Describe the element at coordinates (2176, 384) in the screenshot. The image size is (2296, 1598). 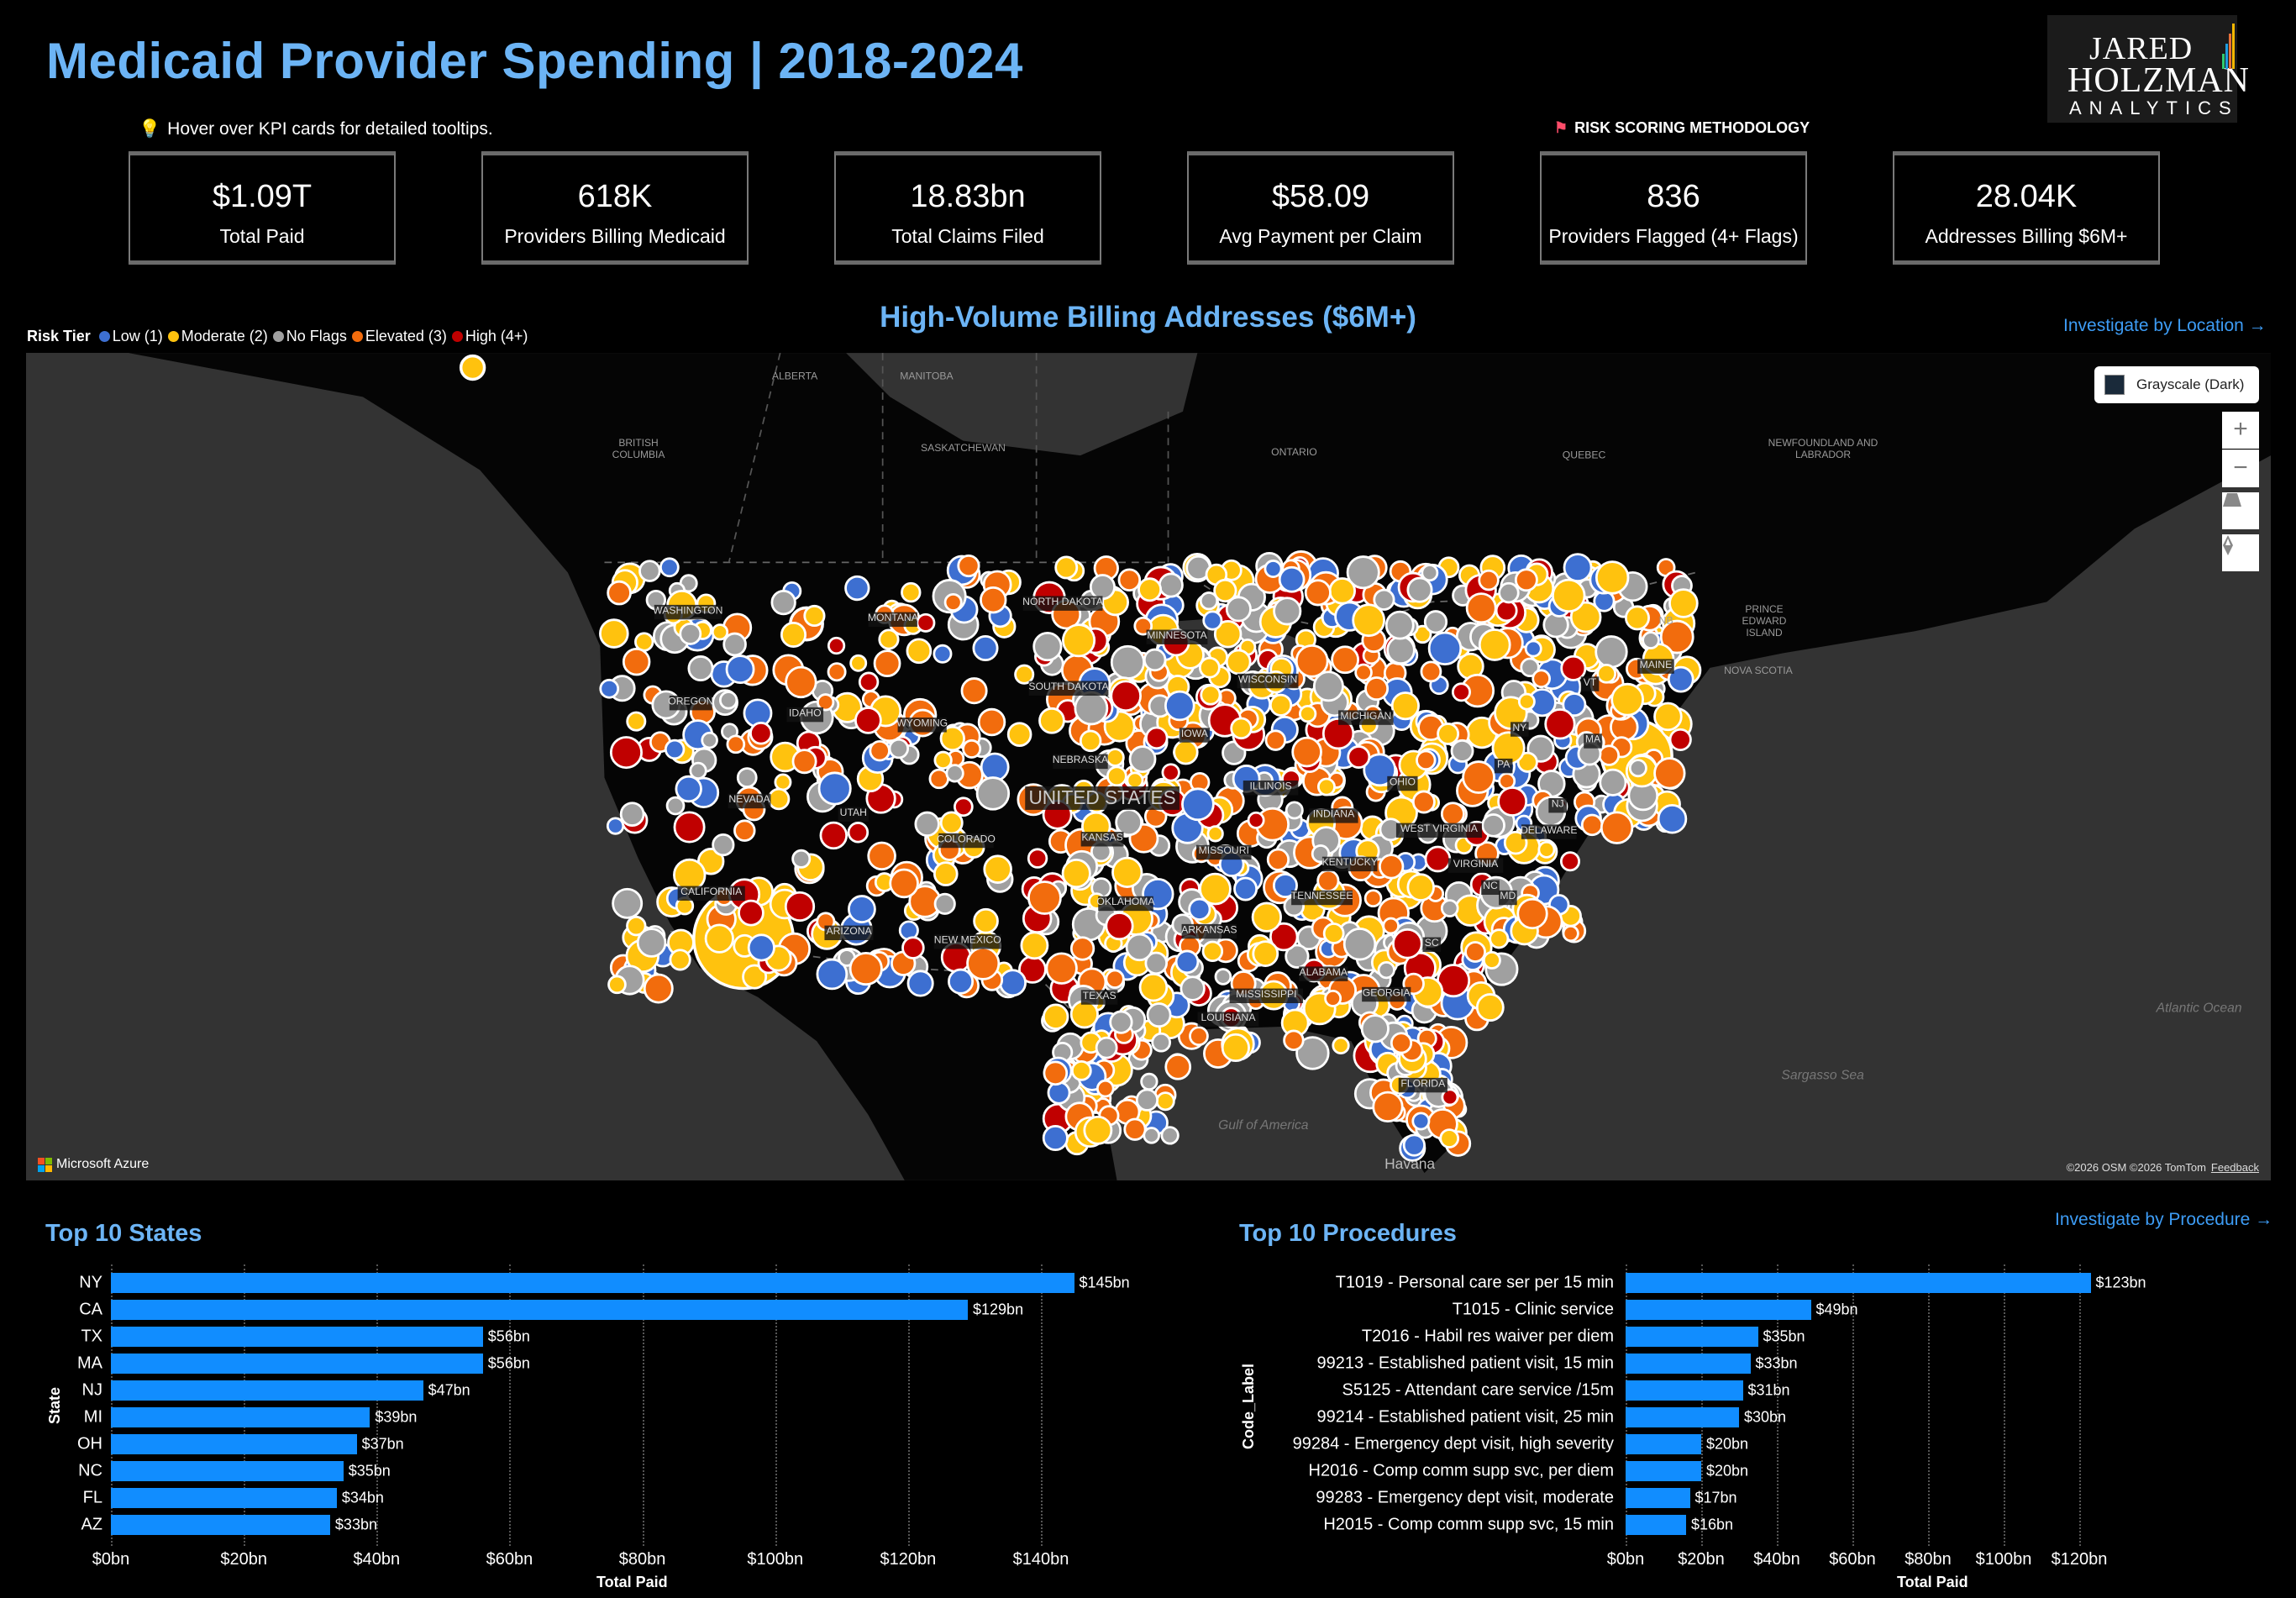
I see `map-style-button: Grayscale (Dark)` at that location.